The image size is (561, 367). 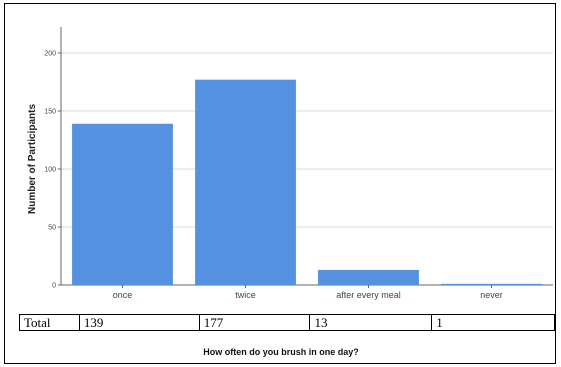 What do you see at coordinates (245, 182) in the screenshot?
I see `bar-twice` at bounding box center [245, 182].